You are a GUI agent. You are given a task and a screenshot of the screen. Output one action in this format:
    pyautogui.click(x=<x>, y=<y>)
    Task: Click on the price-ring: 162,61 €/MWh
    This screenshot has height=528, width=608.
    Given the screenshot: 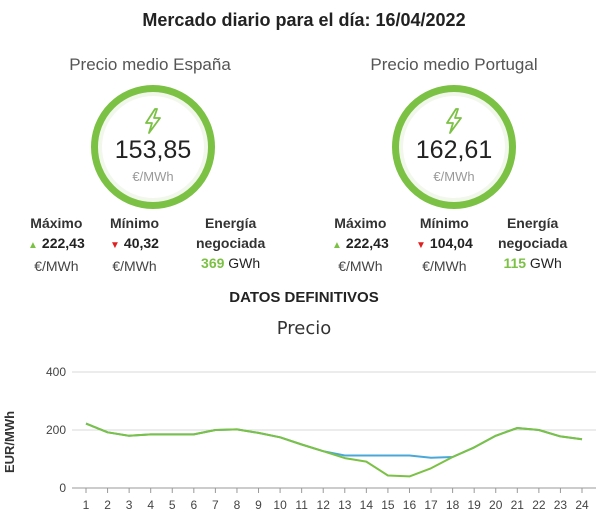 What is the action you would take?
    pyautogui.click(x=454, y=147)
    